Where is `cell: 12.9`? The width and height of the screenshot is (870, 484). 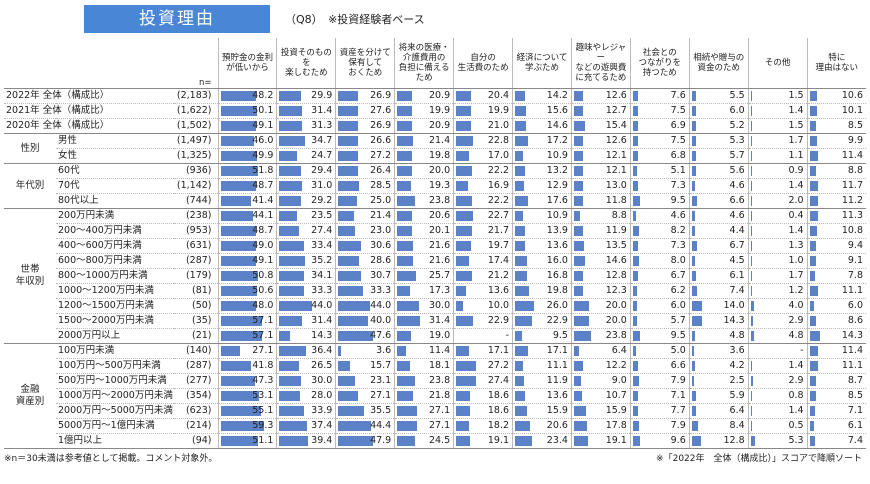 cell: 12.9 is located at coordinates (542, 186).